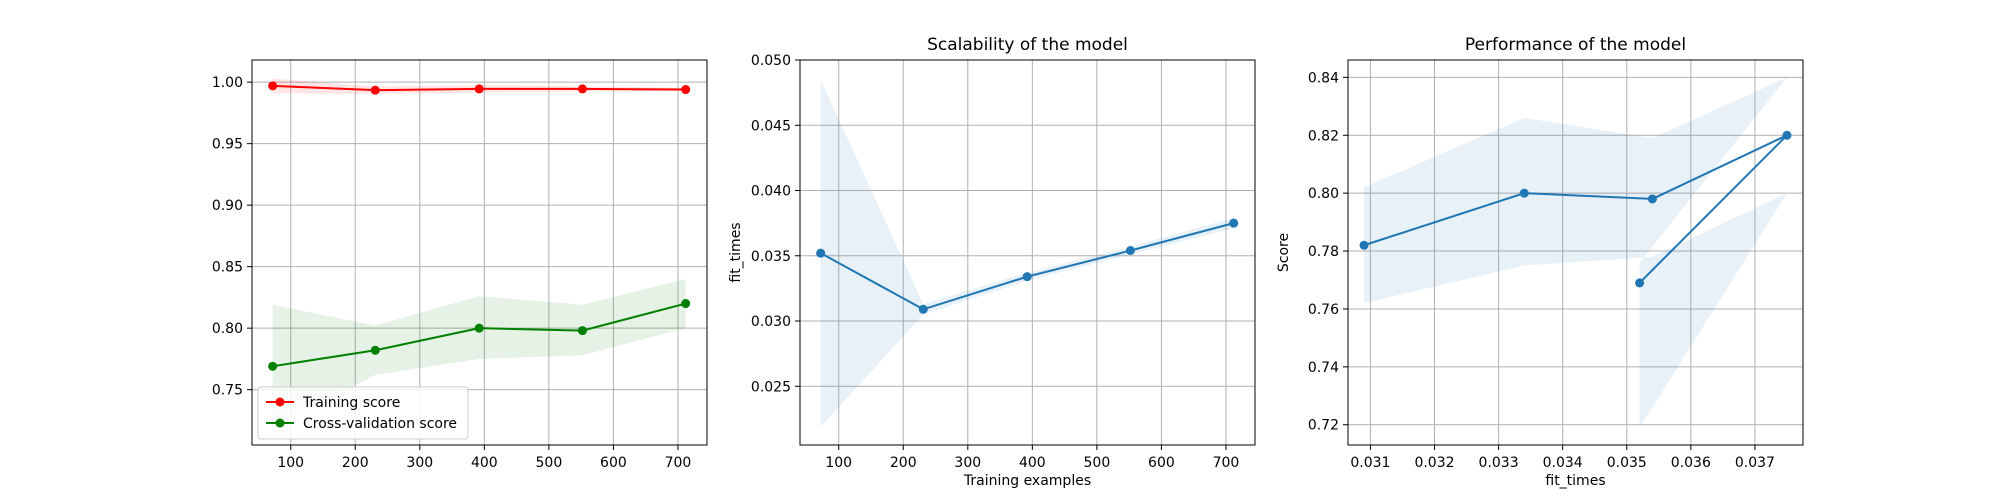 This screenshot has width=2000, height=500. Describe the element at coordinates (771, 192) in the screenshot. I see `y-tick-label: 0.040` at that location.